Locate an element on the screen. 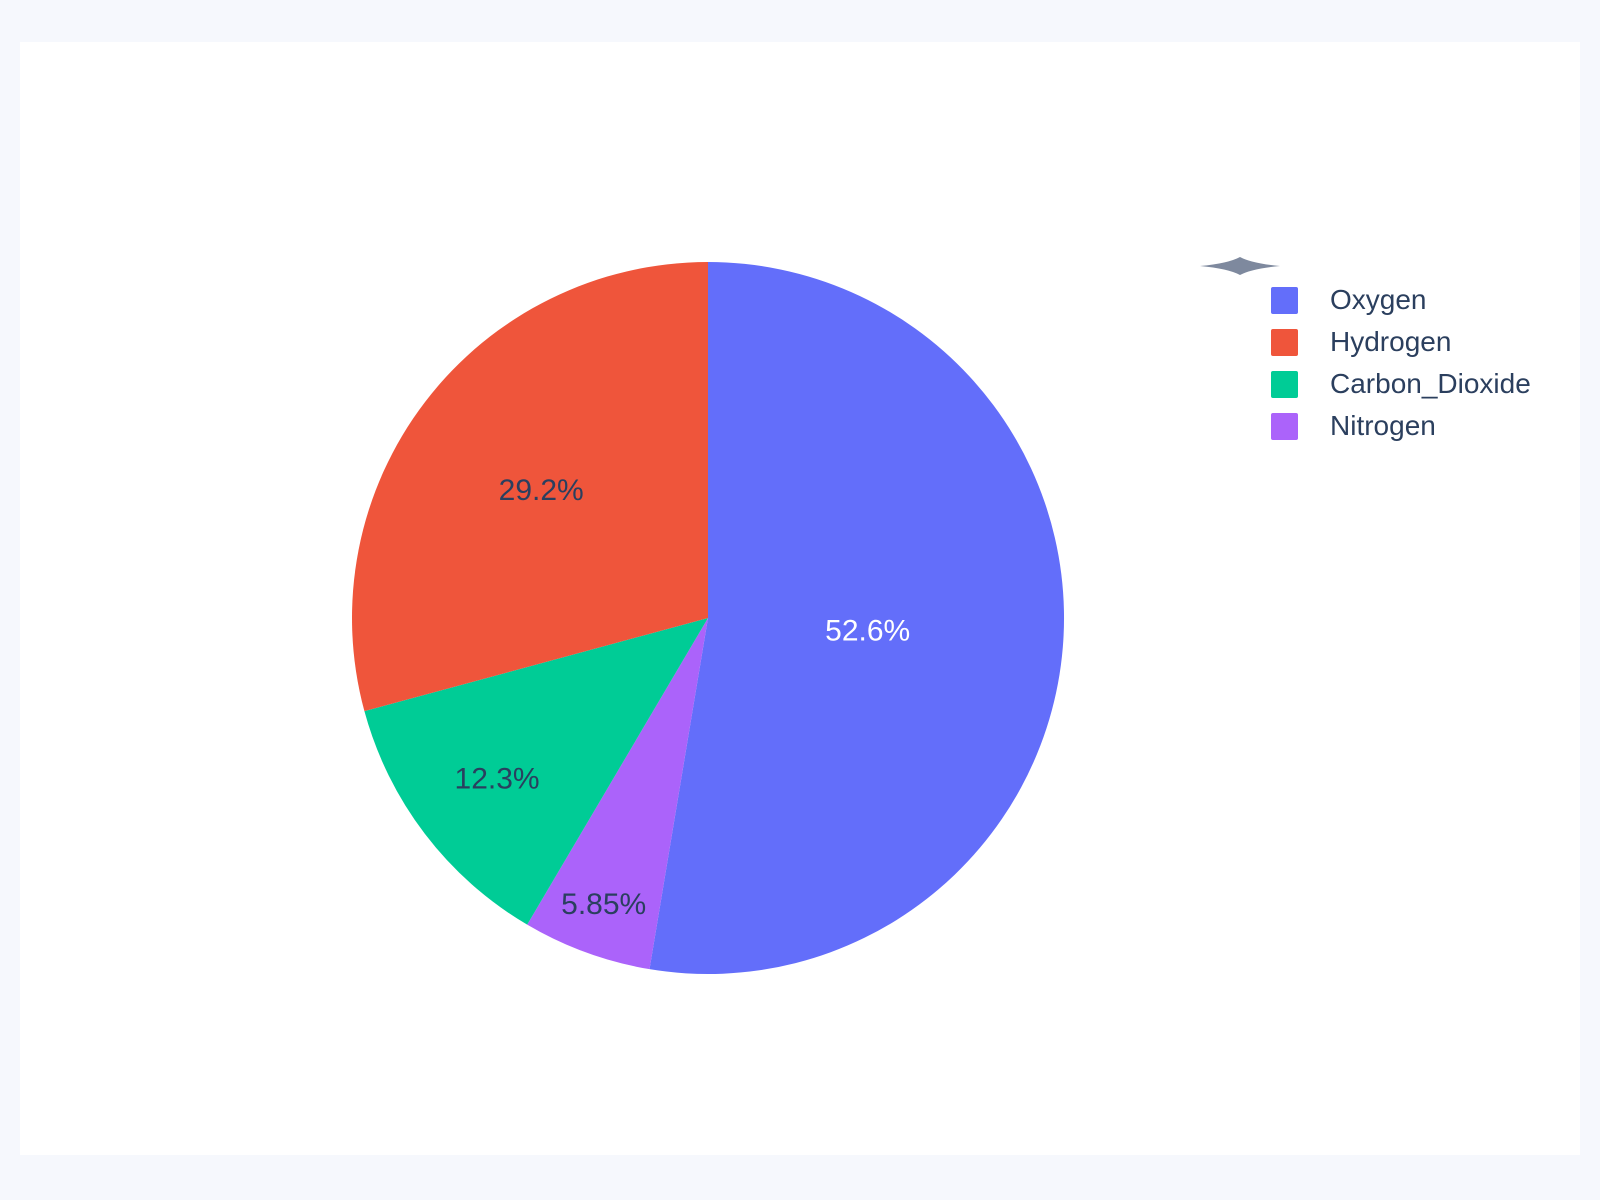 This screenshot has height=1200, width=1600. pie-slice-hydrogen is located at coordinates (530, 487).